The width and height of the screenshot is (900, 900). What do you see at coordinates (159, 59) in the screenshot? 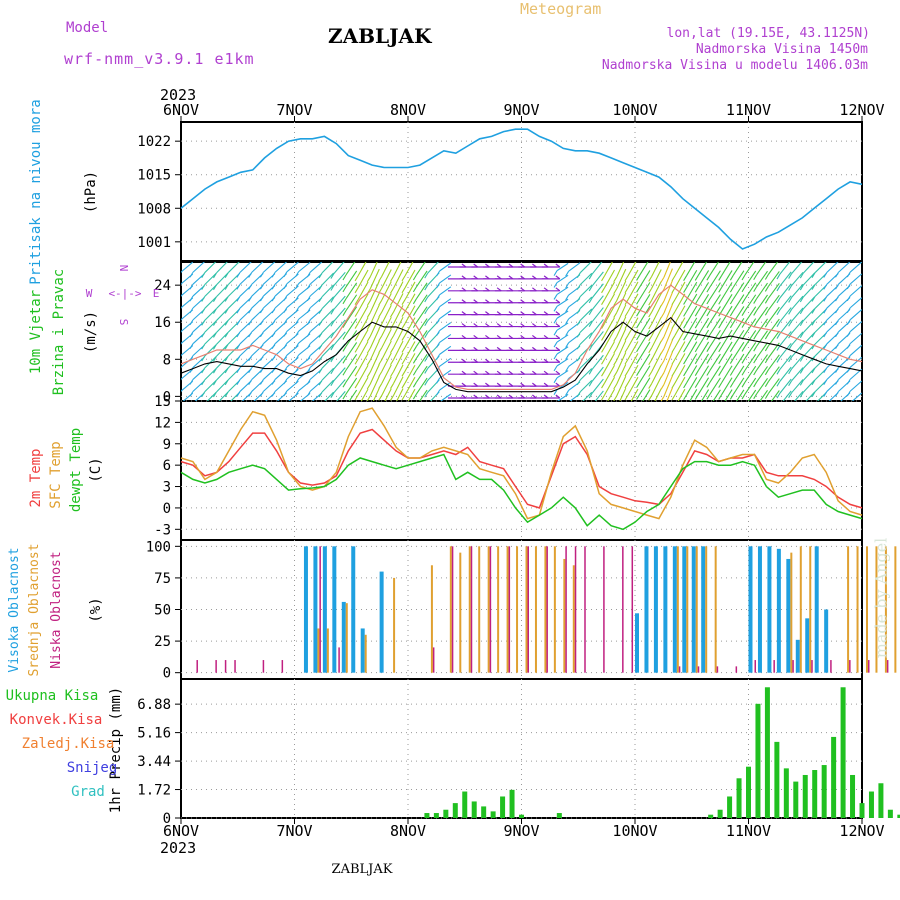
I see `model-name: wrf-nmm_v3.9.1 e1km` at bounding box center [159, 59].